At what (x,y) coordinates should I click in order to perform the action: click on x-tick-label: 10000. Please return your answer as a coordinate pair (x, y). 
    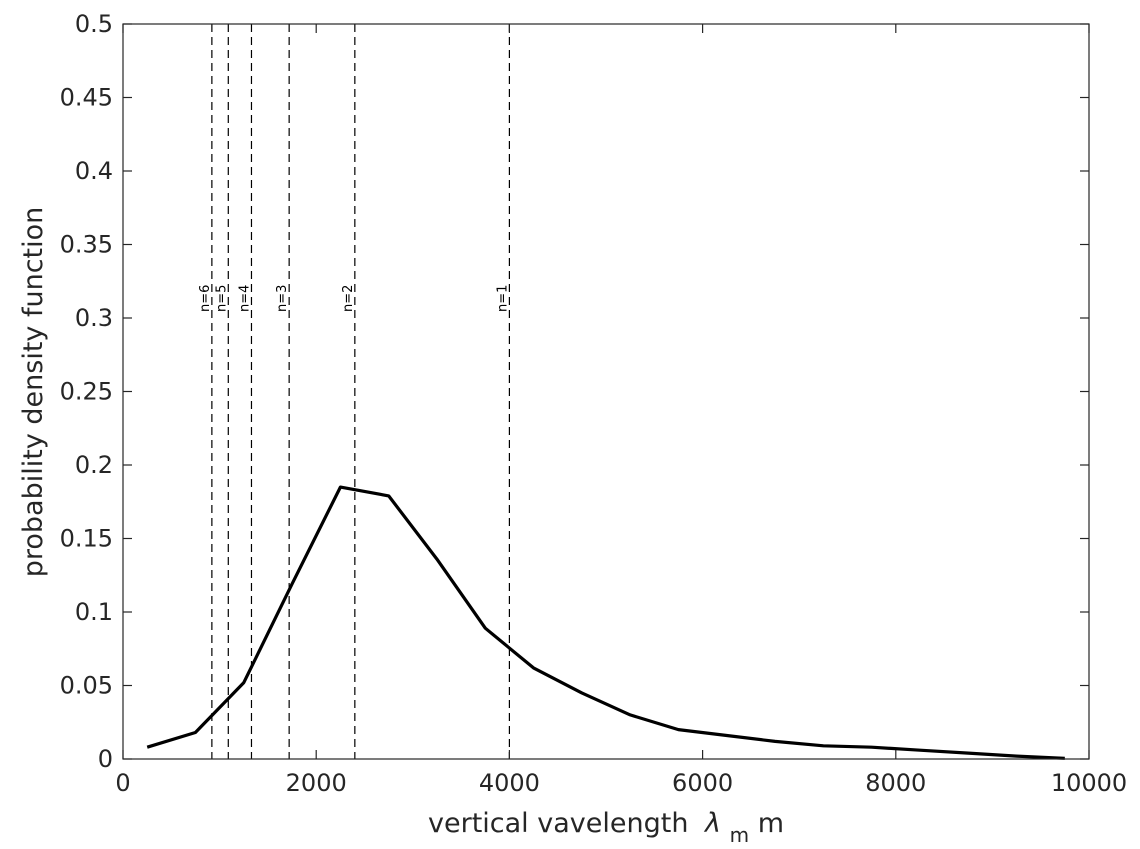
    Looking at the image, I should click on (1089, 783).